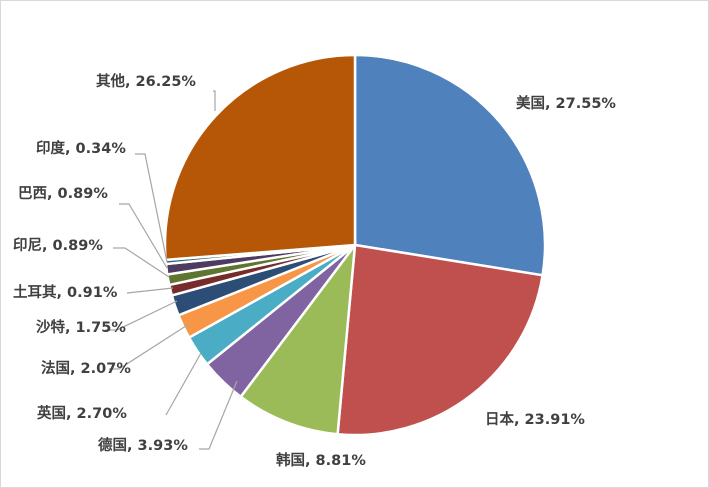 The width and height of the screenshot is (709, 488). What do you see at coordinates (143, 445) in the screenshot?
I see `data-label-4: 德国, 3.93%` at bounding box center [143, 445].